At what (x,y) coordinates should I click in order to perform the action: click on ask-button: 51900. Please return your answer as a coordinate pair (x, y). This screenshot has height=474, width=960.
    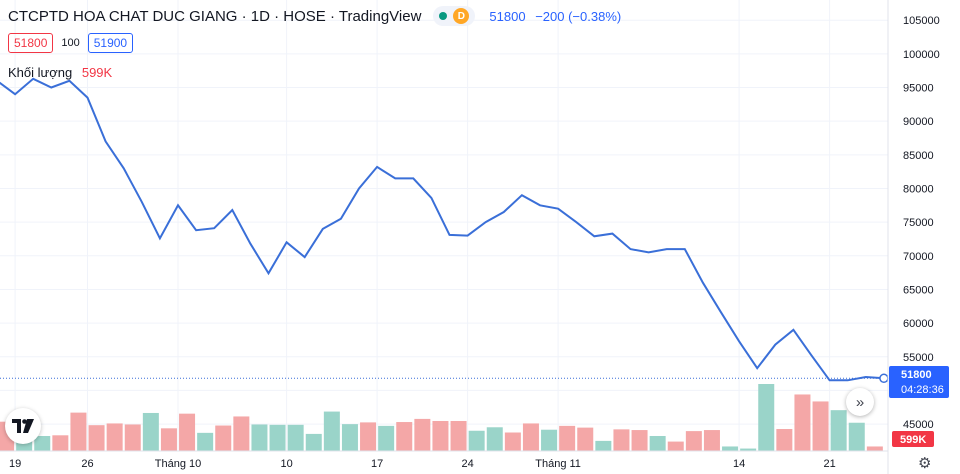
    Looking at the image, I should click on (110, 43).